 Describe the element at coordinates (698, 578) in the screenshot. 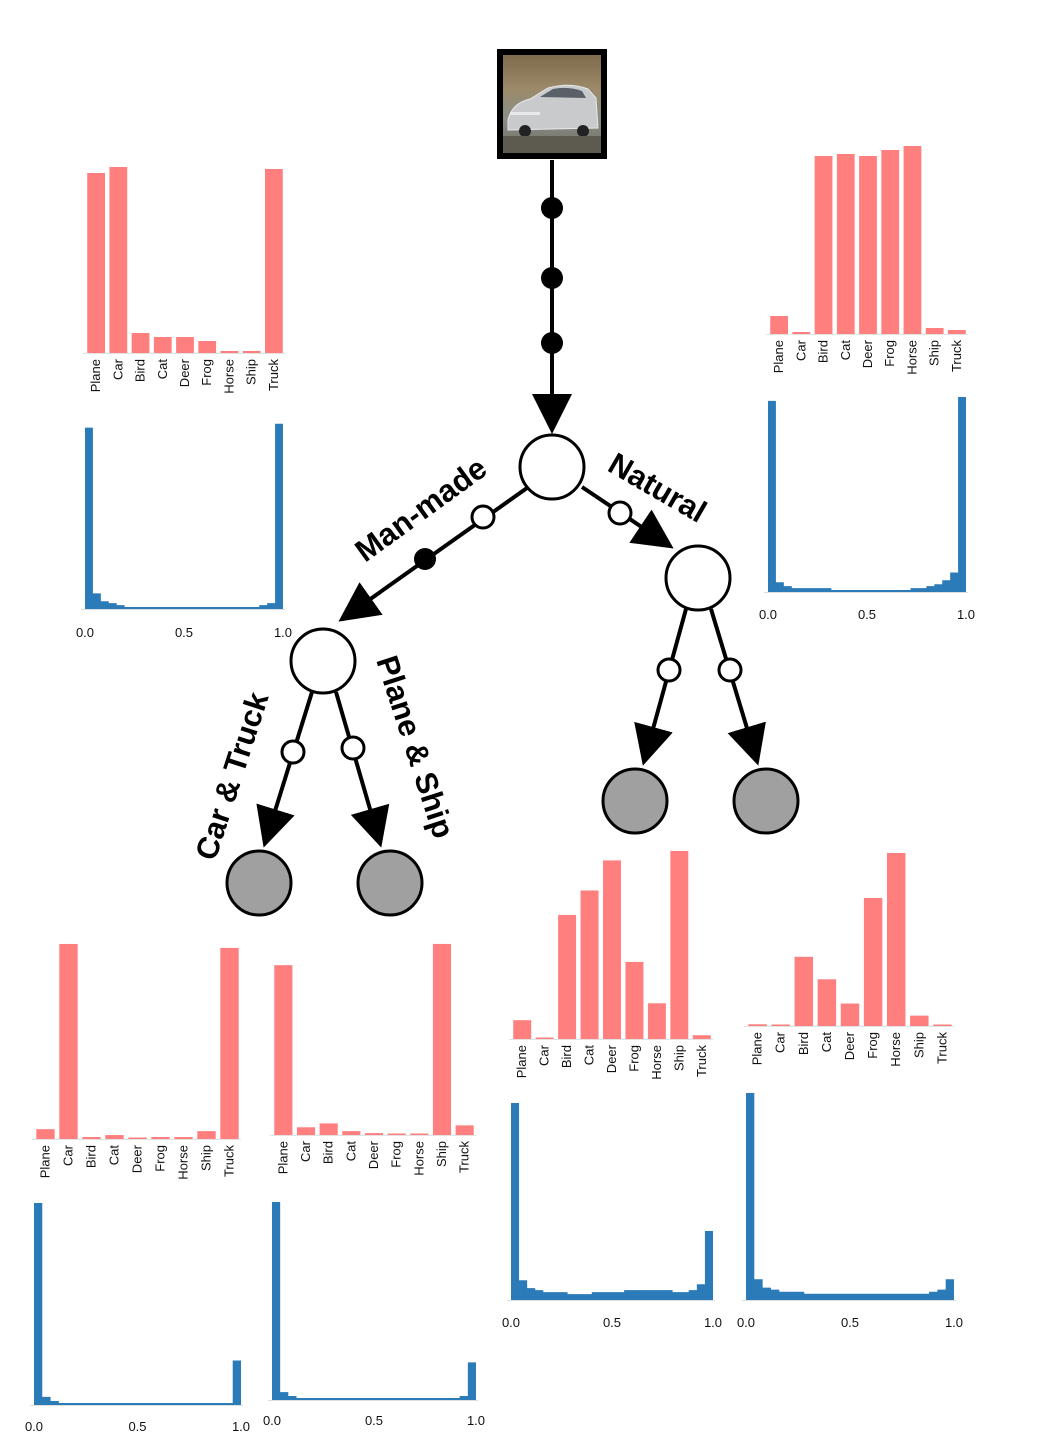

I see `natural-node` at that location.